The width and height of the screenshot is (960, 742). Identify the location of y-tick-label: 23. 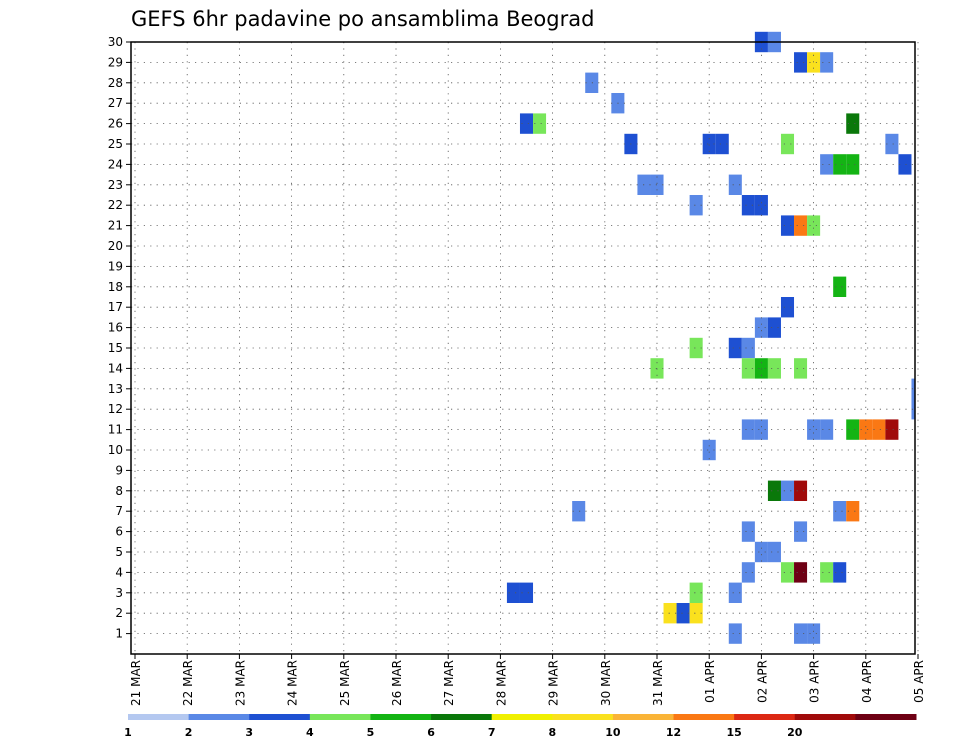
(115, 185).